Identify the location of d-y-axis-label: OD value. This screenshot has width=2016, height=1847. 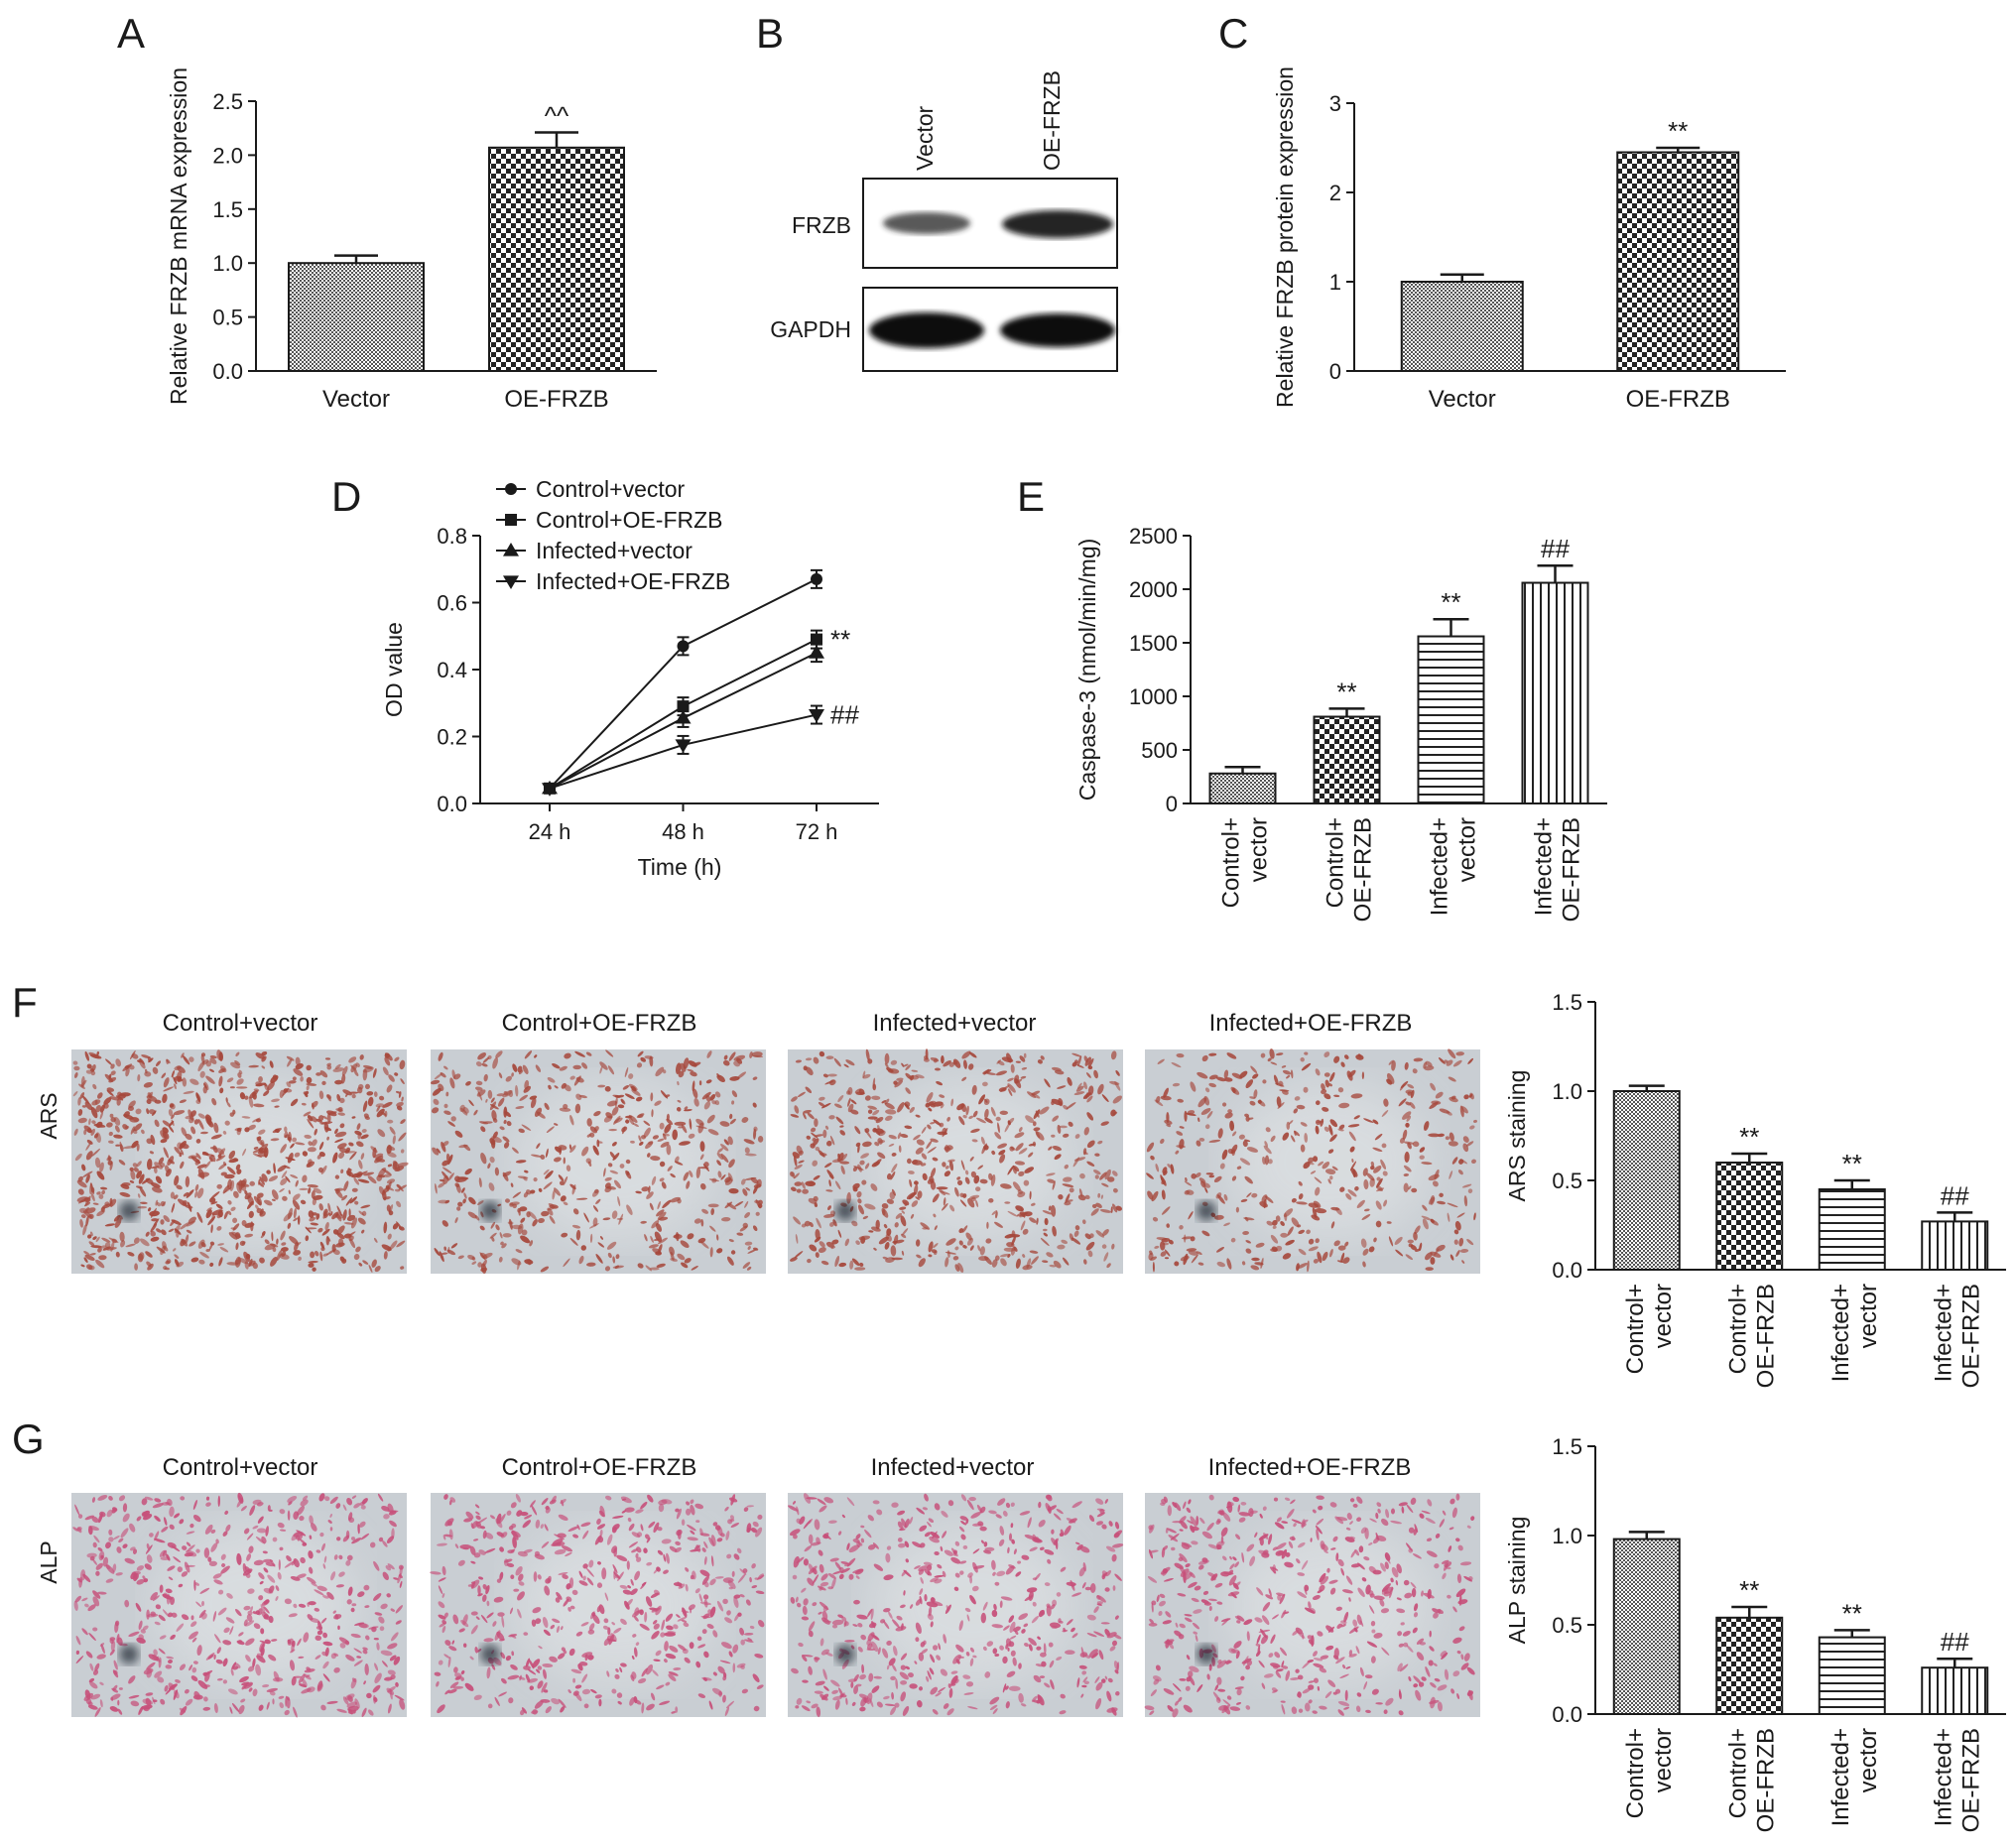
(394, 669).